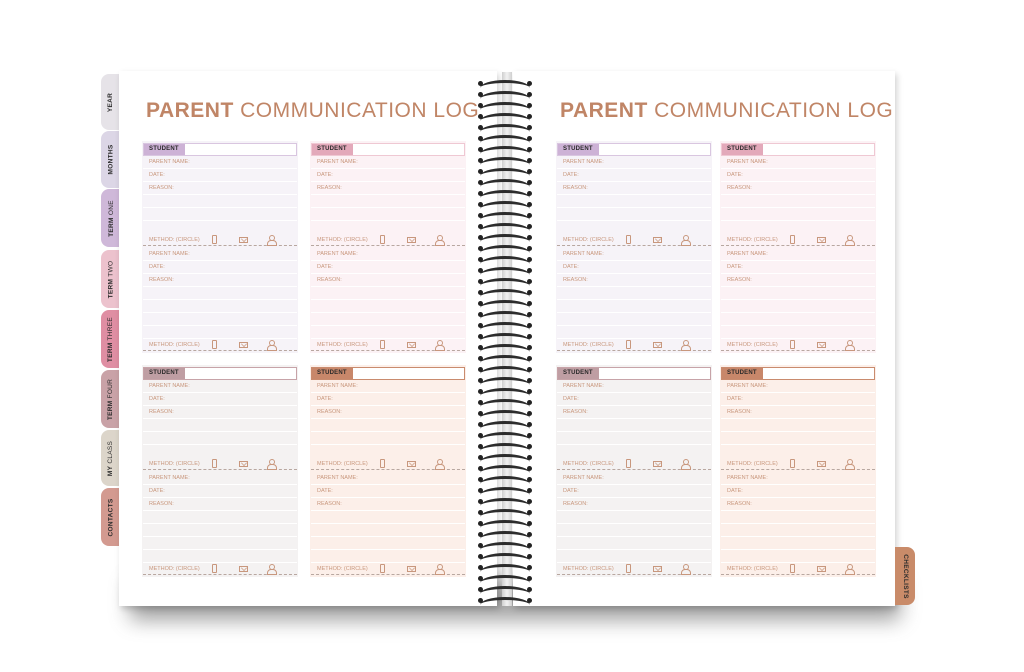  I want to click on tab-months: MONTHS, so click(111, 159).